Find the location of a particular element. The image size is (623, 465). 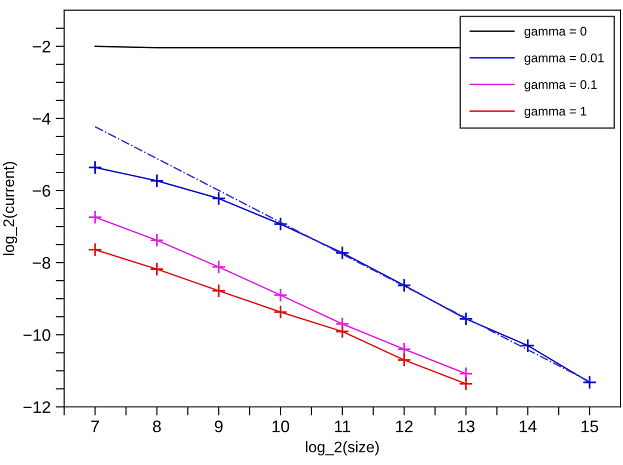

x-tick-label: 14 is located at coordinates (528, 426).